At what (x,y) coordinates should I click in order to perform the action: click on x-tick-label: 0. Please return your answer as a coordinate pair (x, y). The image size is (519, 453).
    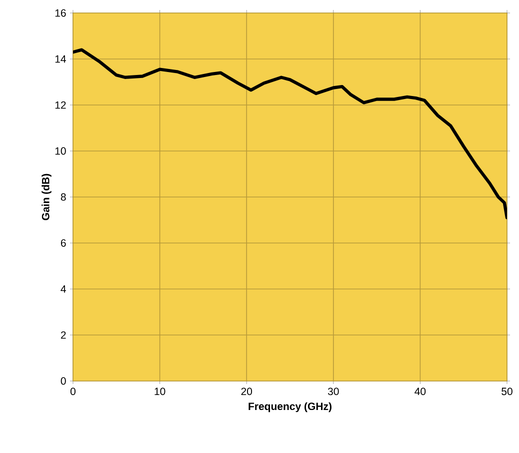
    Looking at the image, I should click on (73, 392).